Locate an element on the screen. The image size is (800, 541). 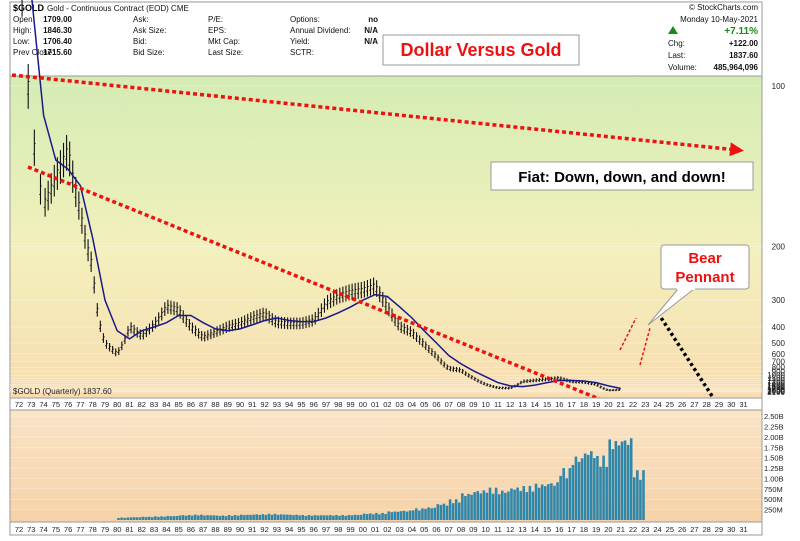
y-tick-label: 800 is located at coordinates (779, 367).